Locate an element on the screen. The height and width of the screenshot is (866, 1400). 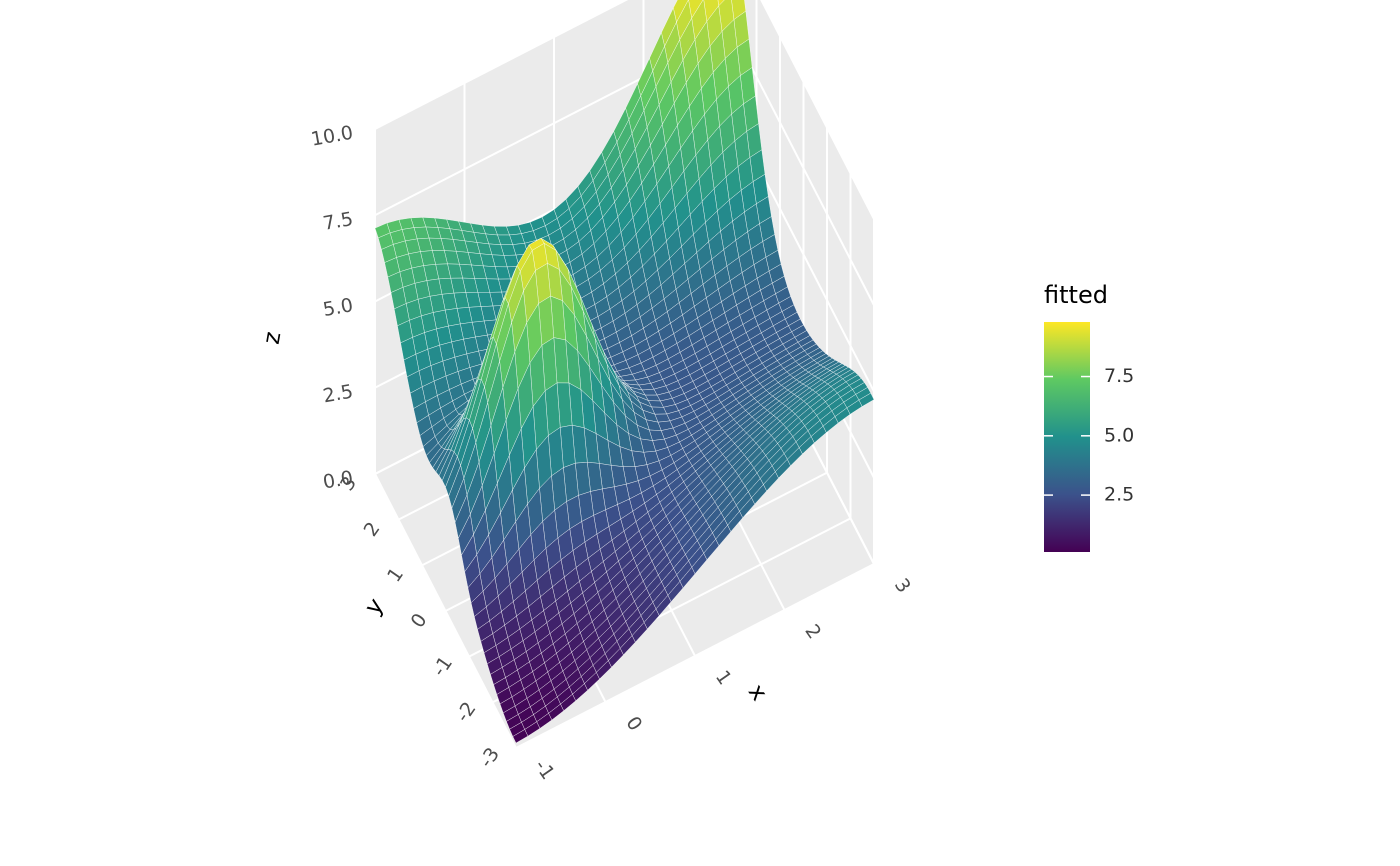
y-tick-label: -1 is located at coordinates (442, 666).